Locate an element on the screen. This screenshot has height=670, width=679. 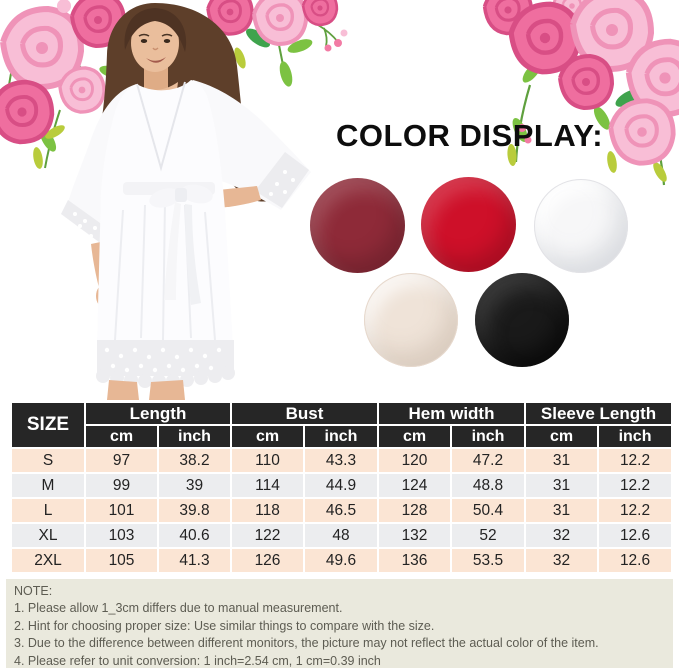
cell: 43.3 is located at coordinates (341, 460).